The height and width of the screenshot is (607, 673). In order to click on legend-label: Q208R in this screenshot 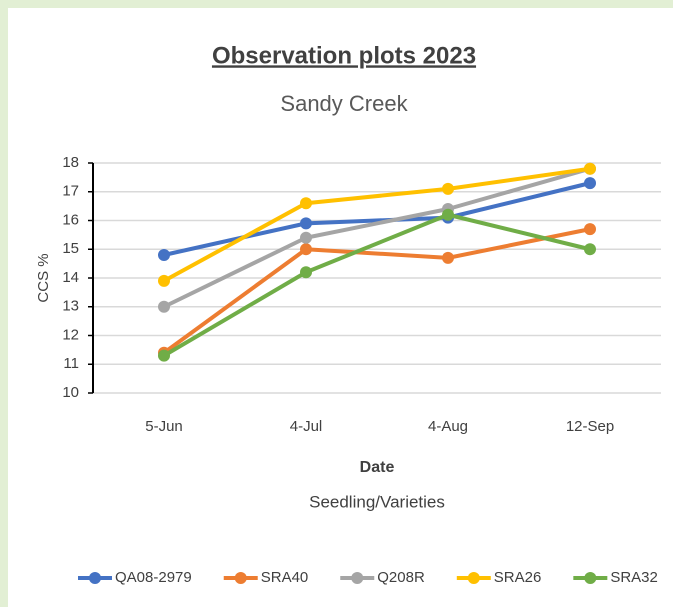, I will do `click(401, 577)`.